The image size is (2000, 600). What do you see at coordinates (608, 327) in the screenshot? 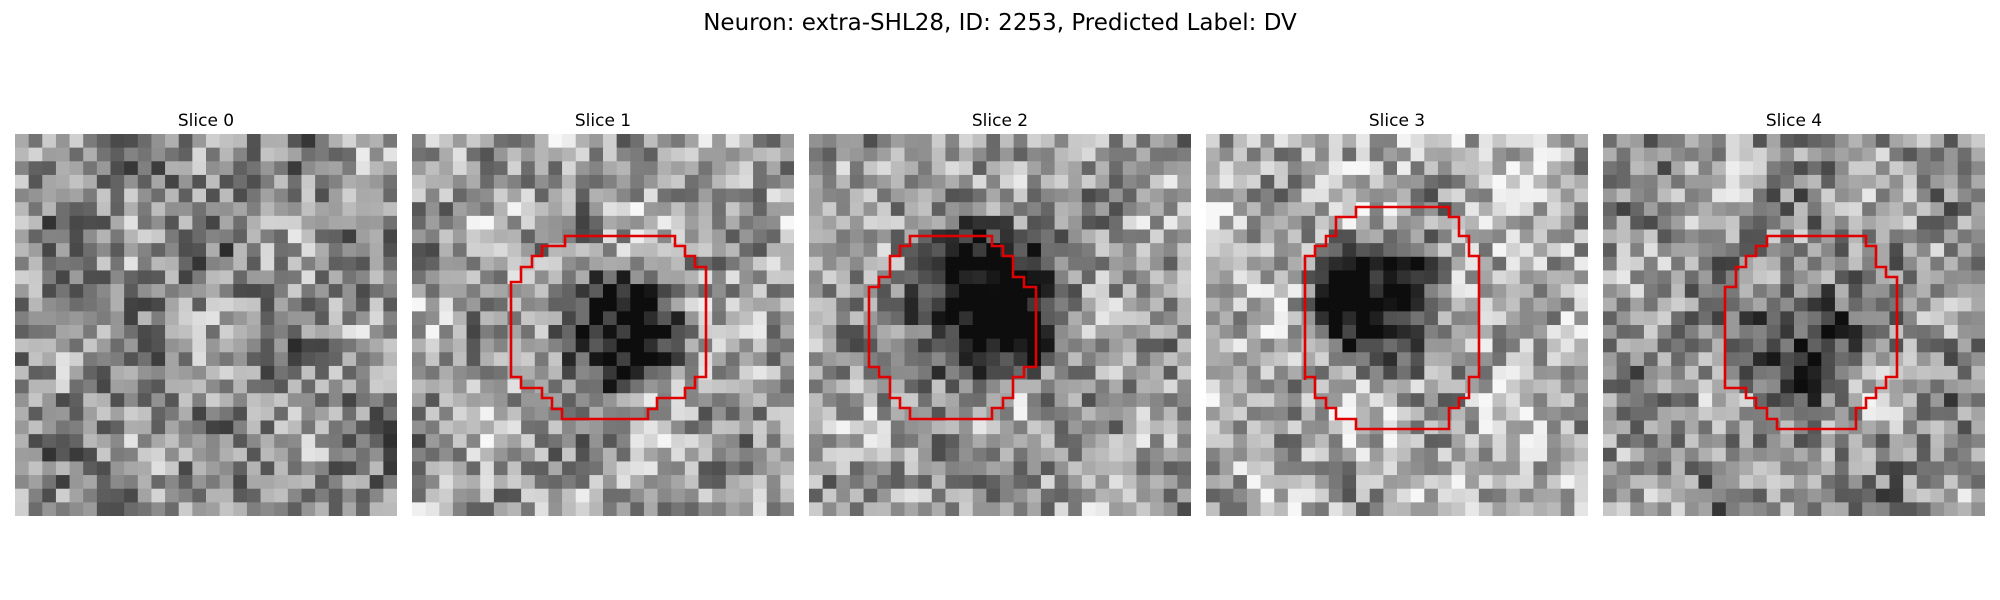
I see `roi-contour` at bounding box center [608, 327].